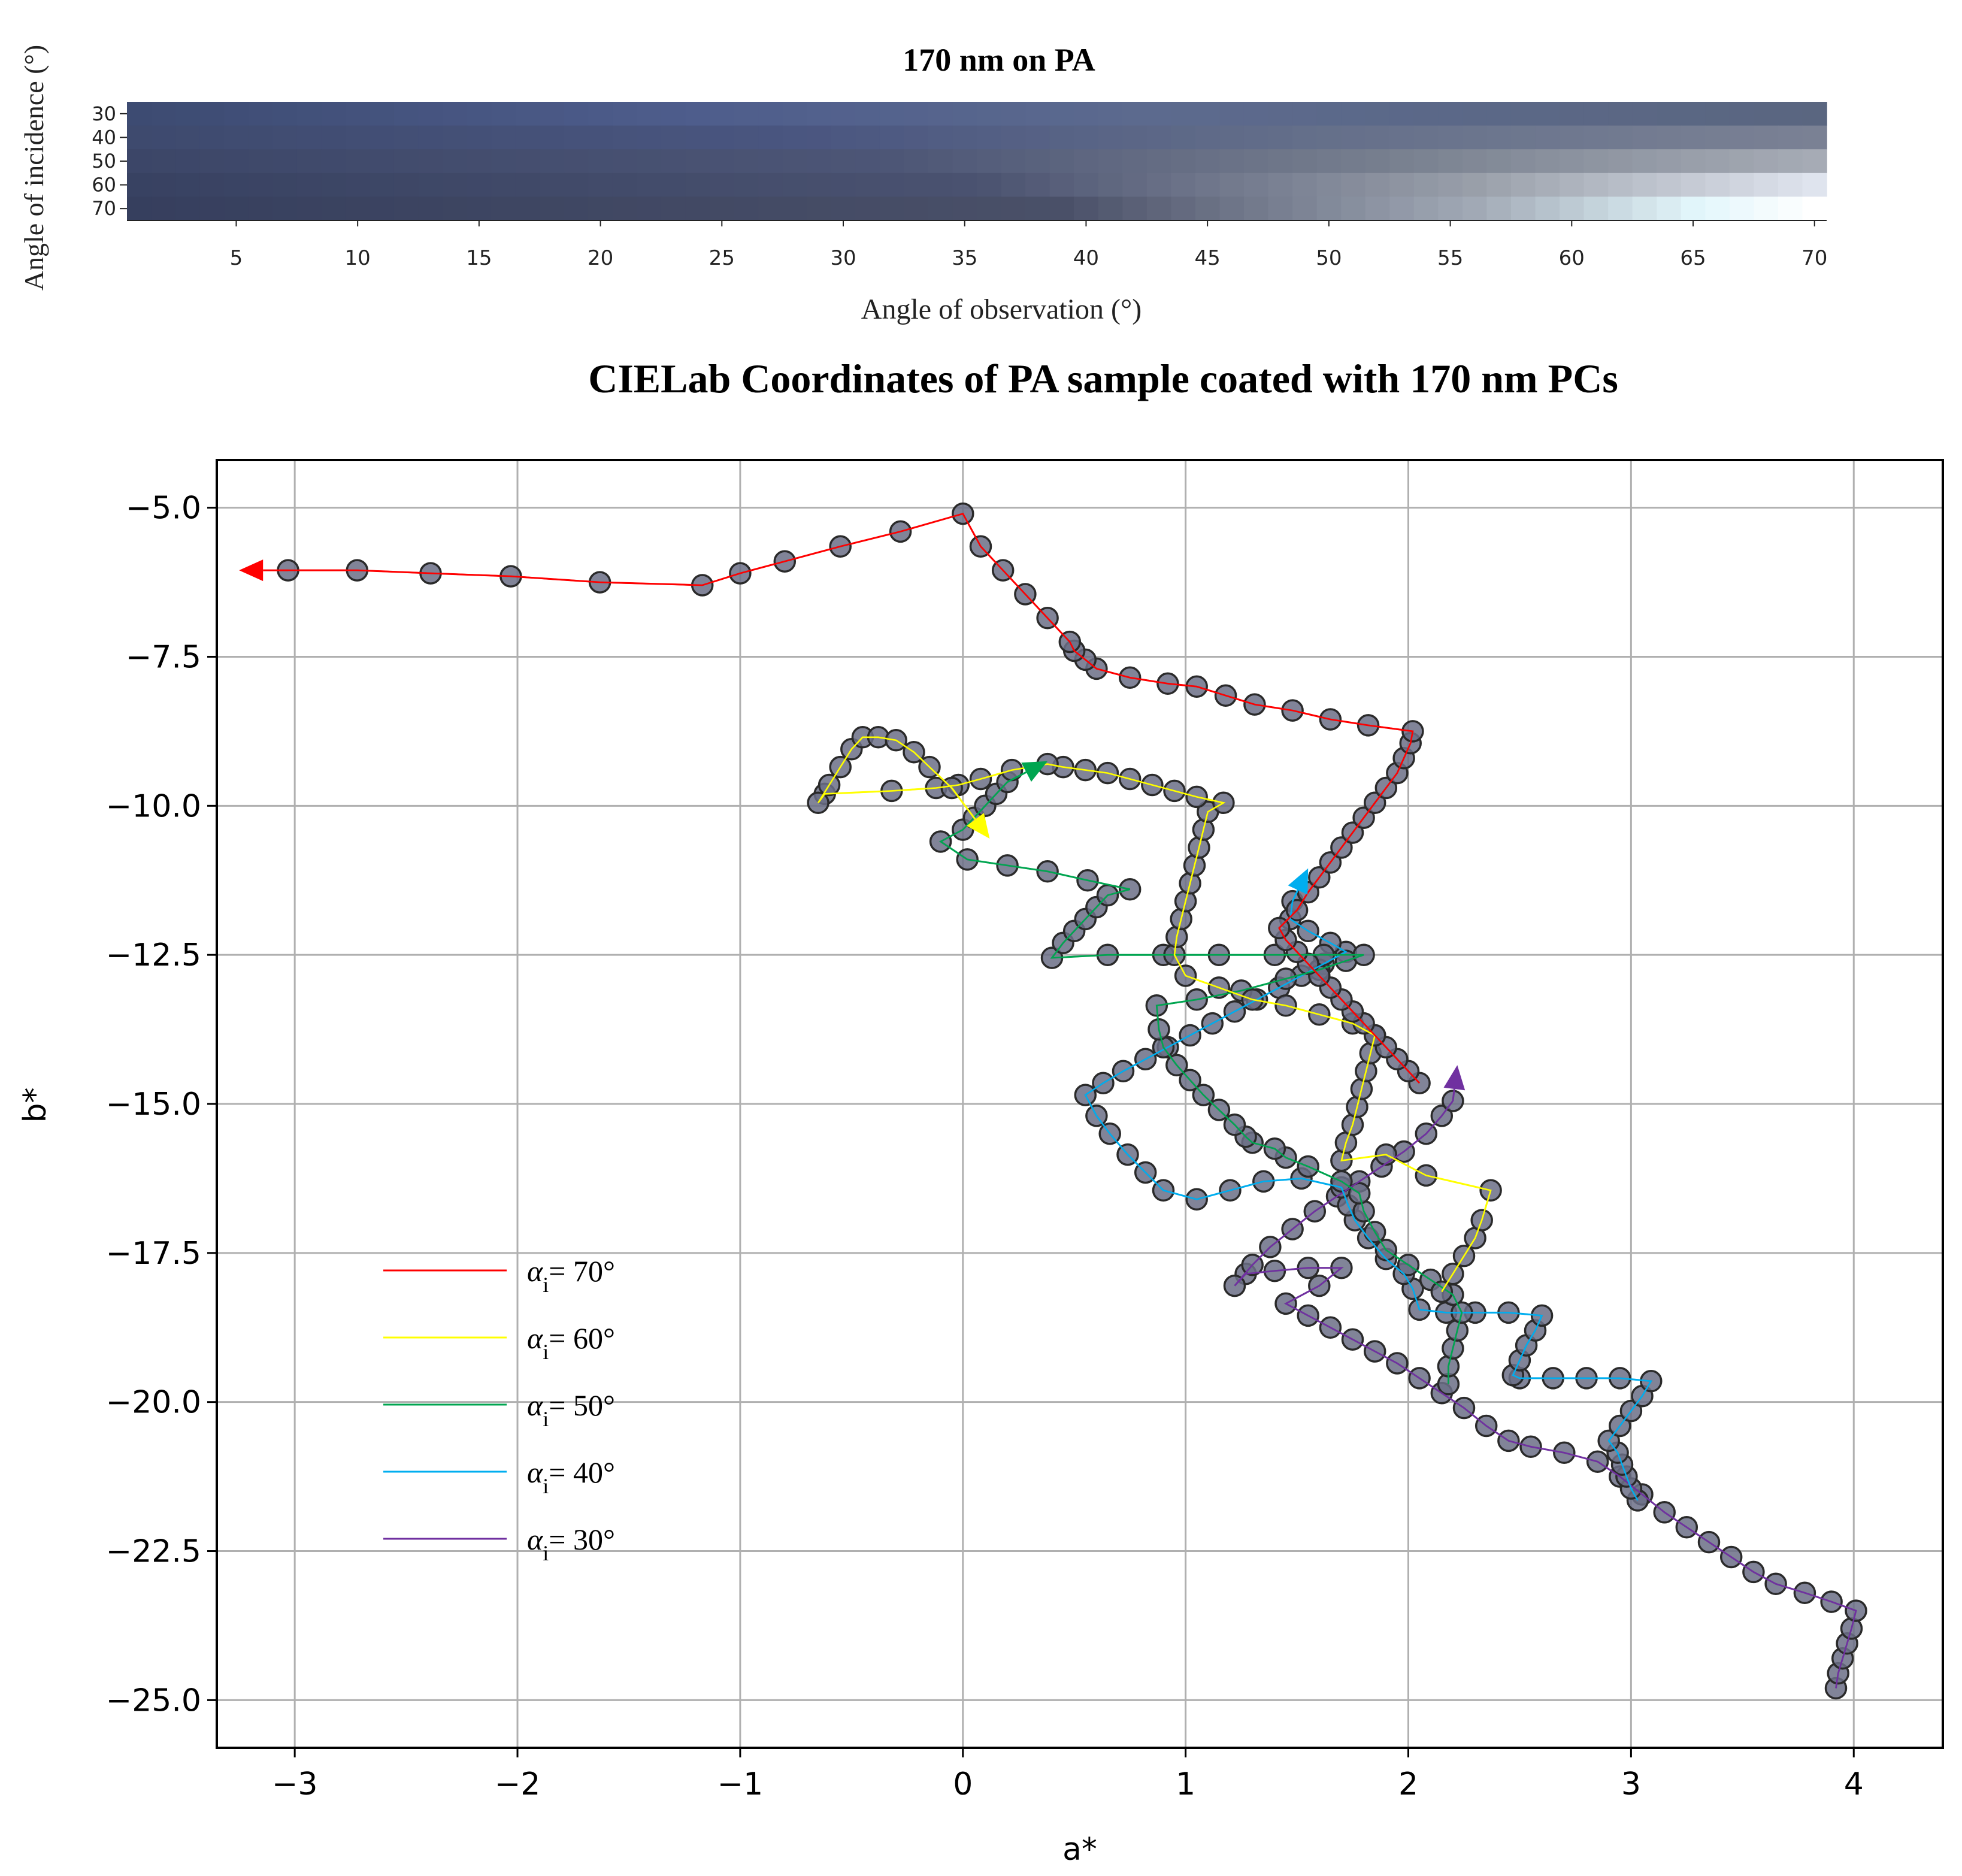 The width and height of the screenshot is (1962, 1876). I want to click on legend-label: αi= 50°, so click(571, 1409).